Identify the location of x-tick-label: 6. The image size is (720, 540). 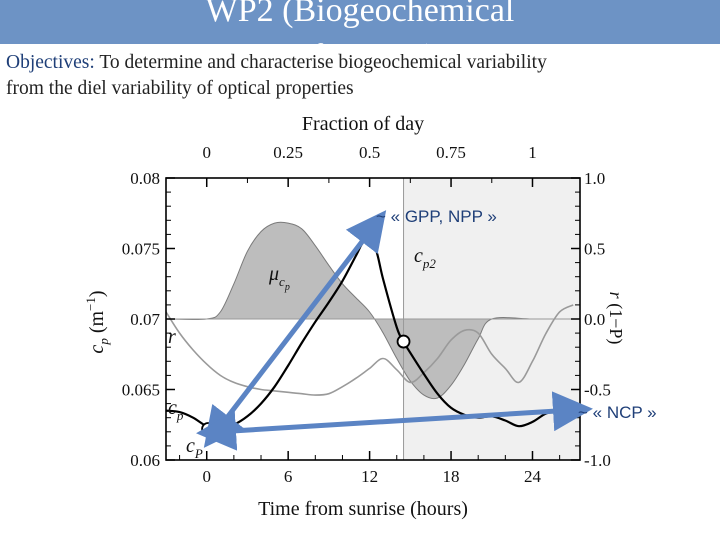
(288, 476).